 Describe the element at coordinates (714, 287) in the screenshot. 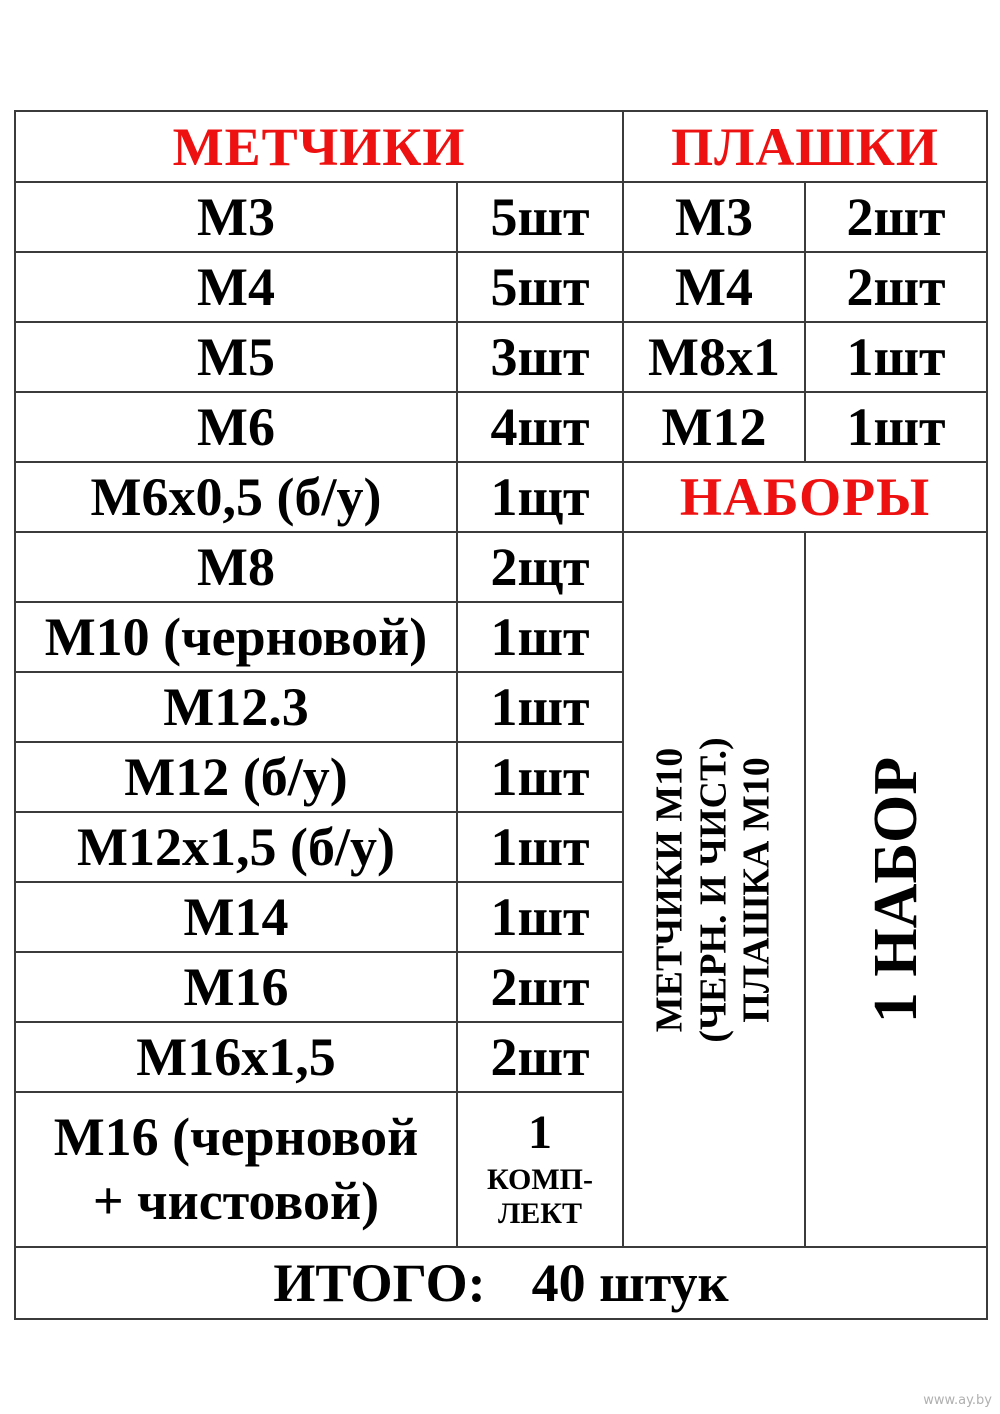

I see `die-name: М4` at that location.